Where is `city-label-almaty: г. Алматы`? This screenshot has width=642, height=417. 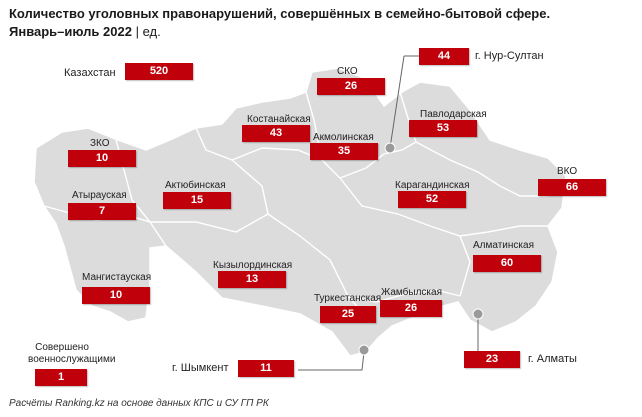 city-label-almaty: г. Алматы is located at coordinates (552, 359).